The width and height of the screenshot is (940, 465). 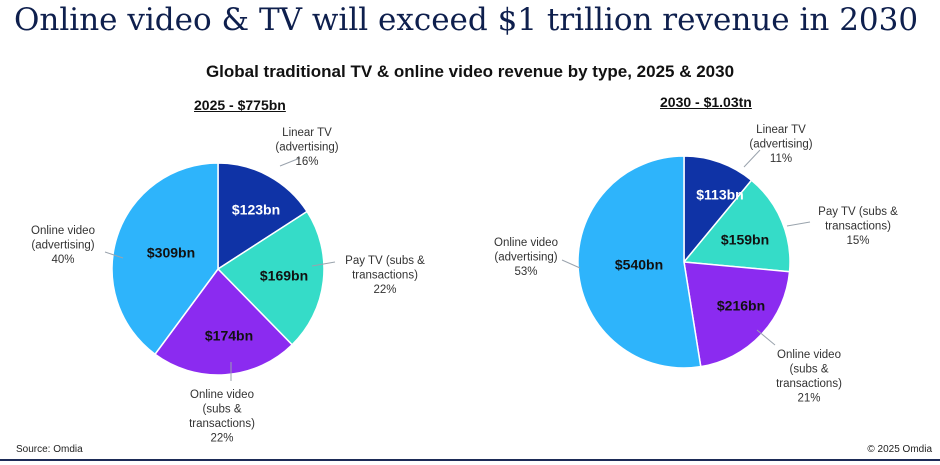 I want to click on pie-2025-category-label-1: Pay TV (subs & transactions) 22%, so click(x=385, y=275).